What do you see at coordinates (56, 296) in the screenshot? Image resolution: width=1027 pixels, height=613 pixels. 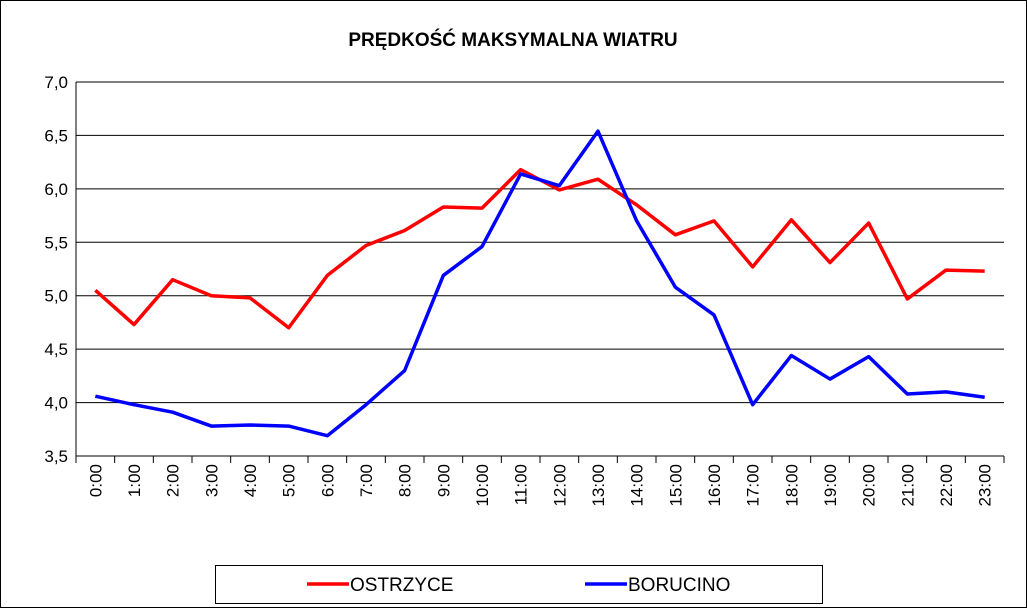 I see `y-tick-label: 5,0` at bounding box center [56, 296].